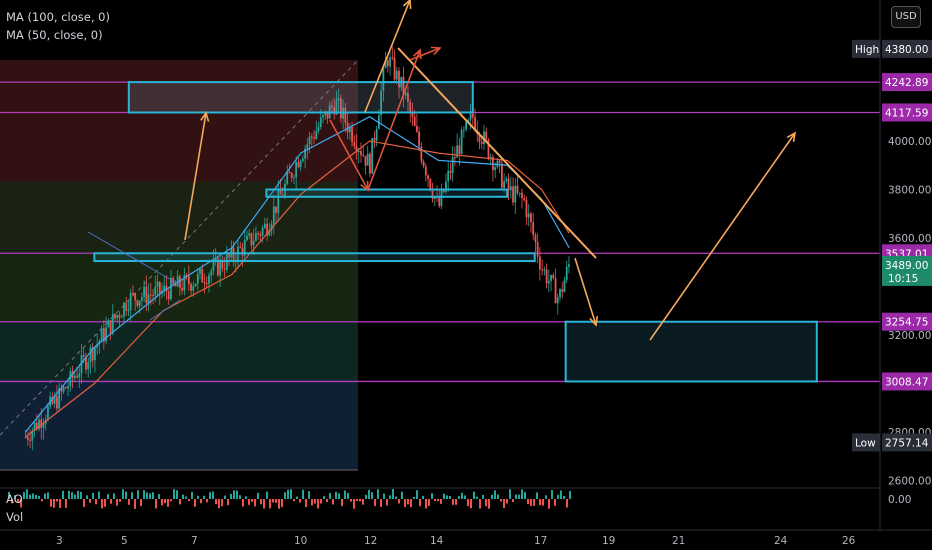  I want to click on price-tag-time: 10:15, so click(903, 279).